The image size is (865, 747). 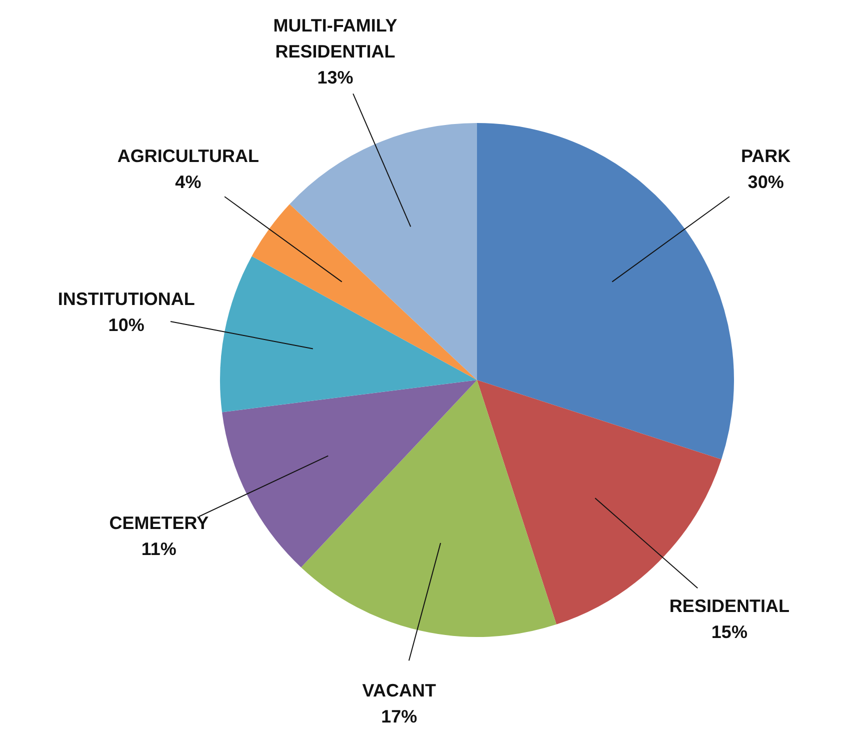 I want to click on data-label: 30%, so click(x=766, y=182).